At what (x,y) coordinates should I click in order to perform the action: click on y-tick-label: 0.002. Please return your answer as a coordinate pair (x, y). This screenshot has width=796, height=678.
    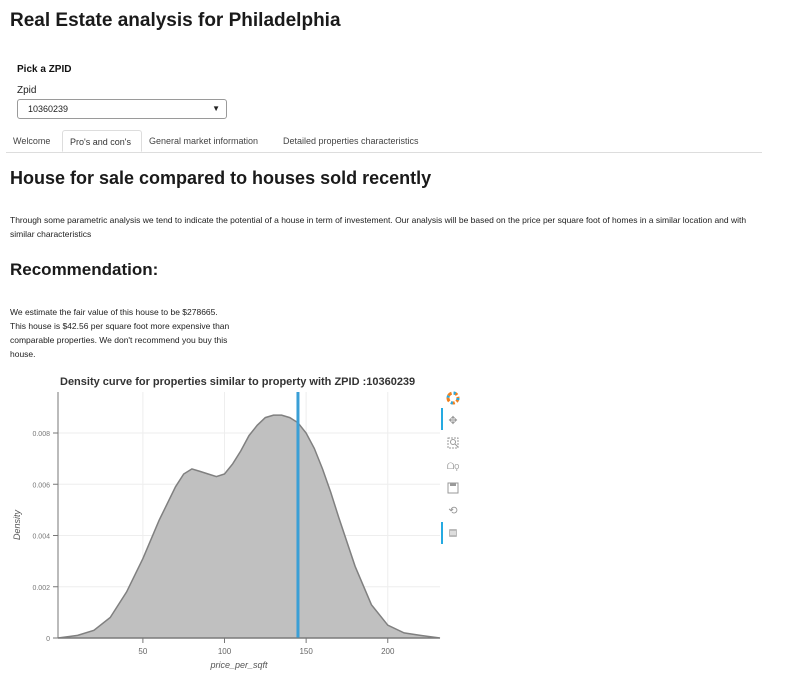
    Looking at the image, I should click on (41, 588).